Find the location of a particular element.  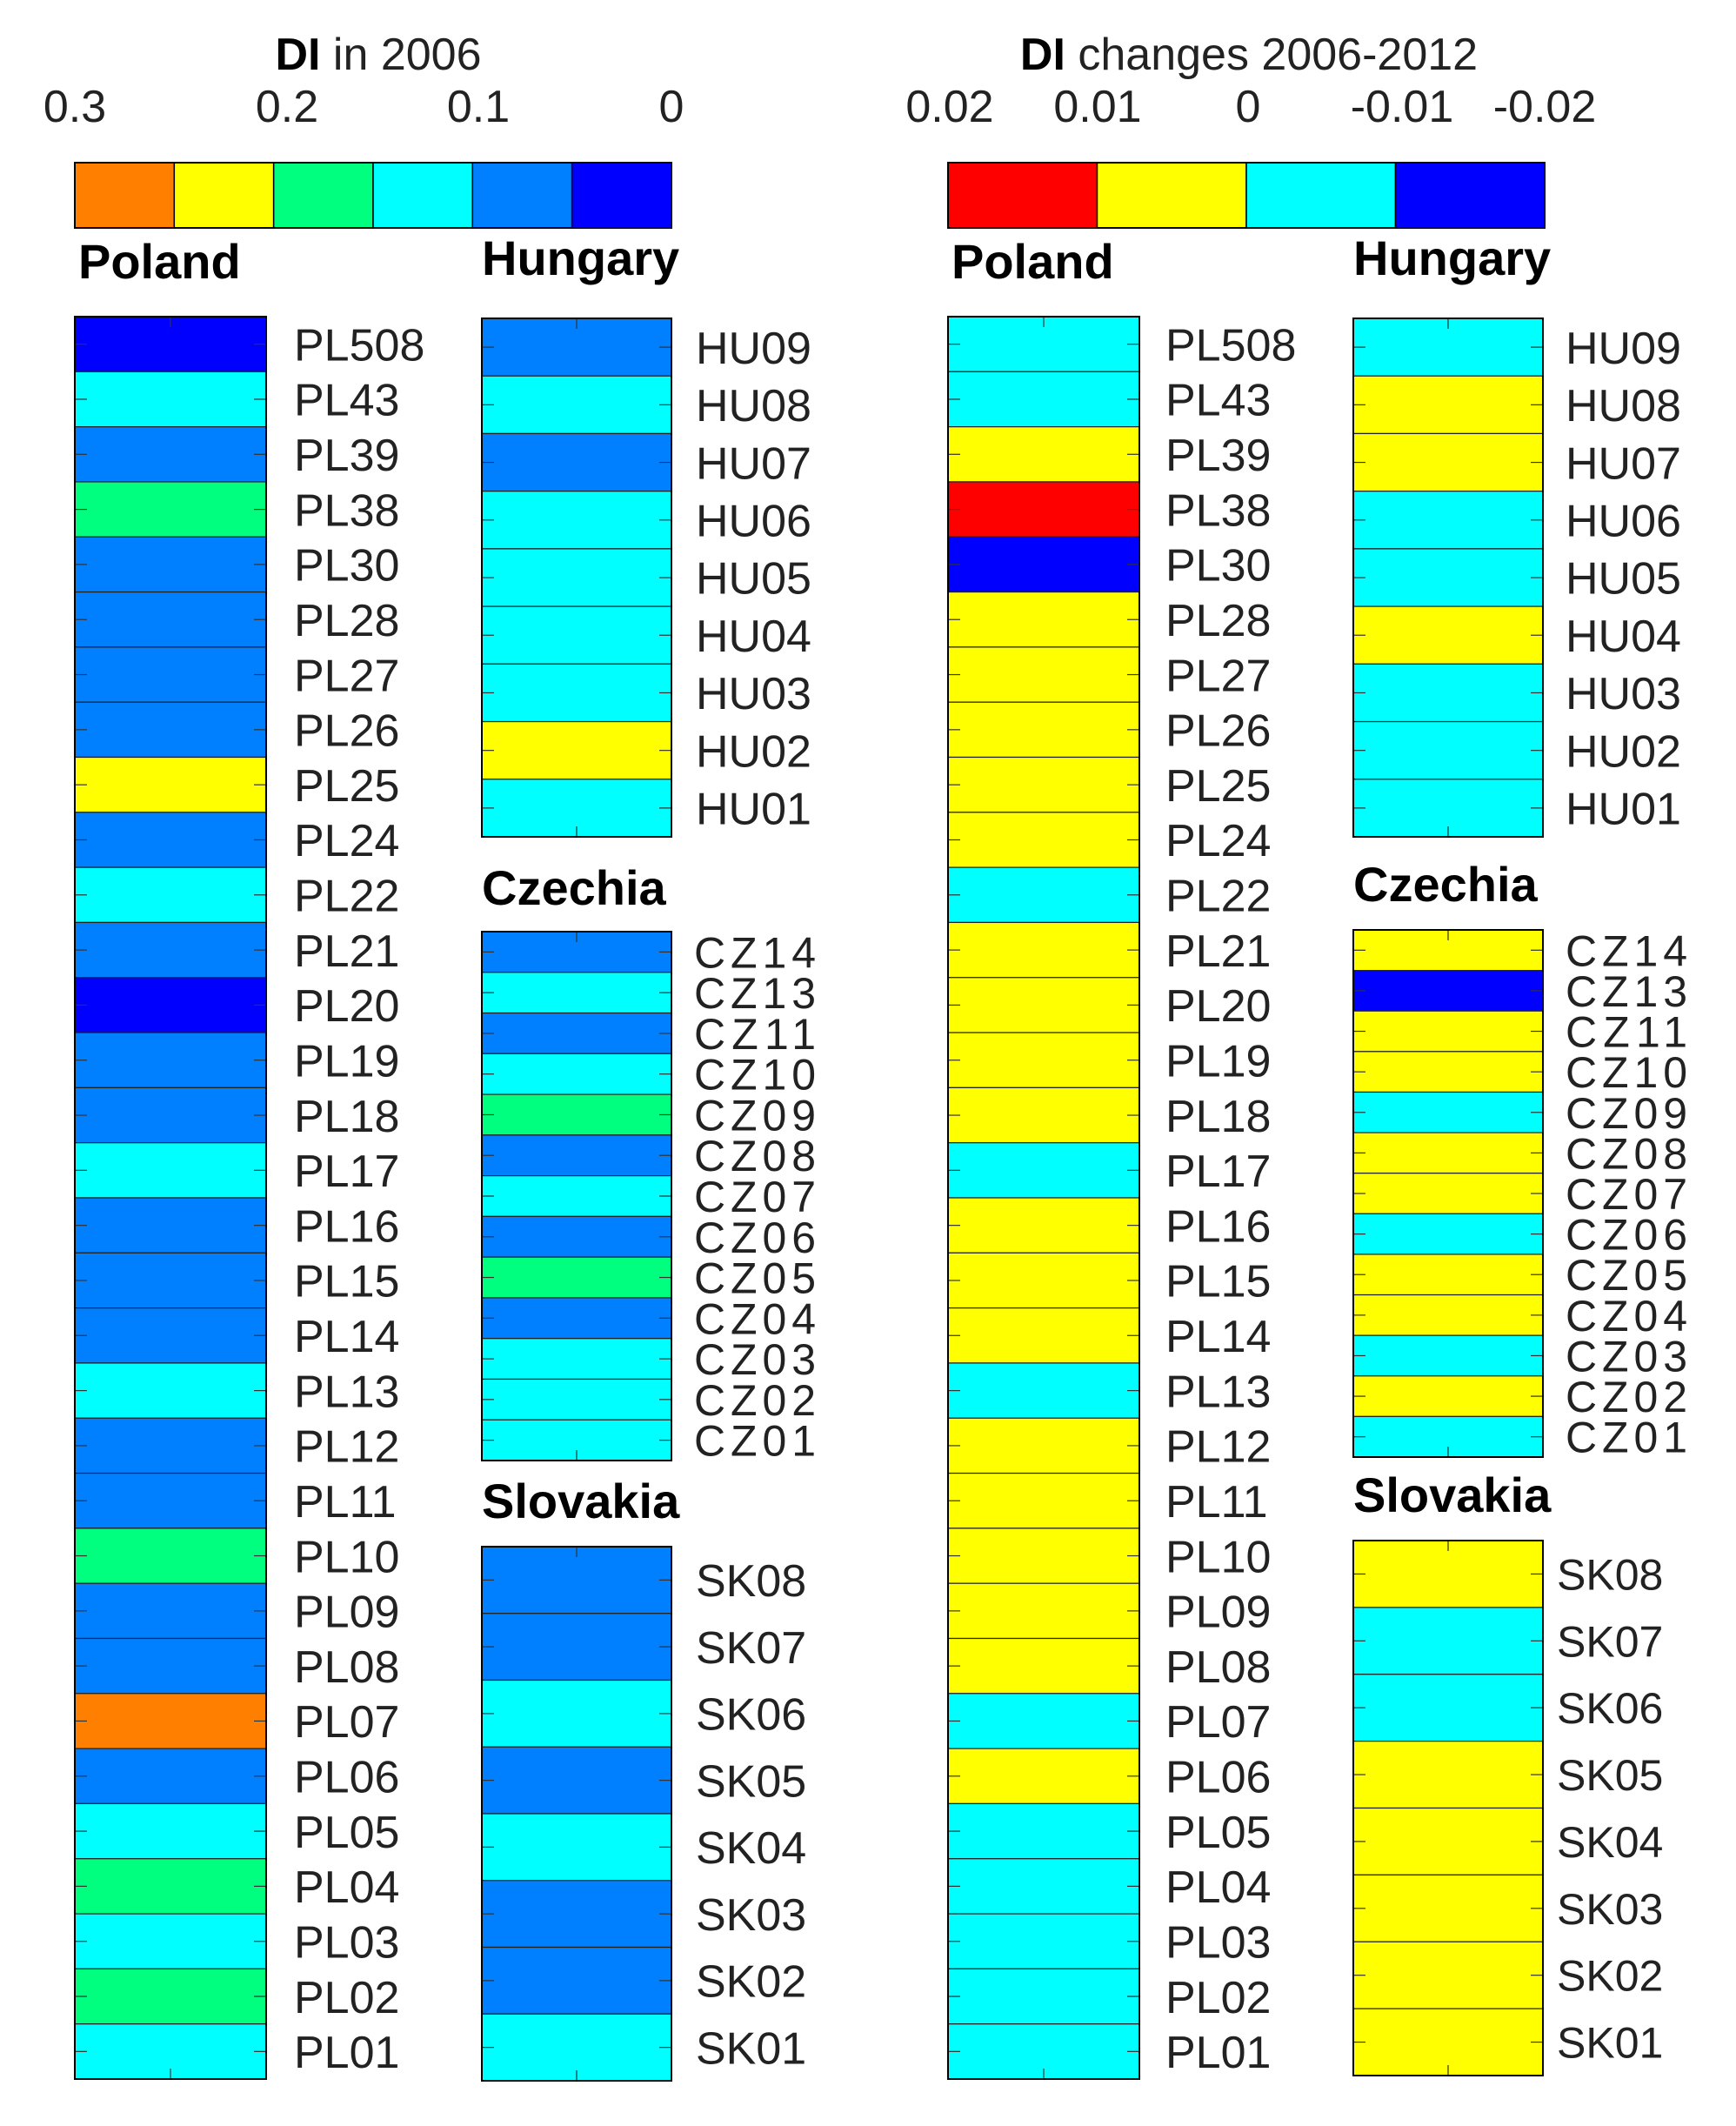

colorbar-tick-label: -0.02 is located at coordinates (1545, 107).